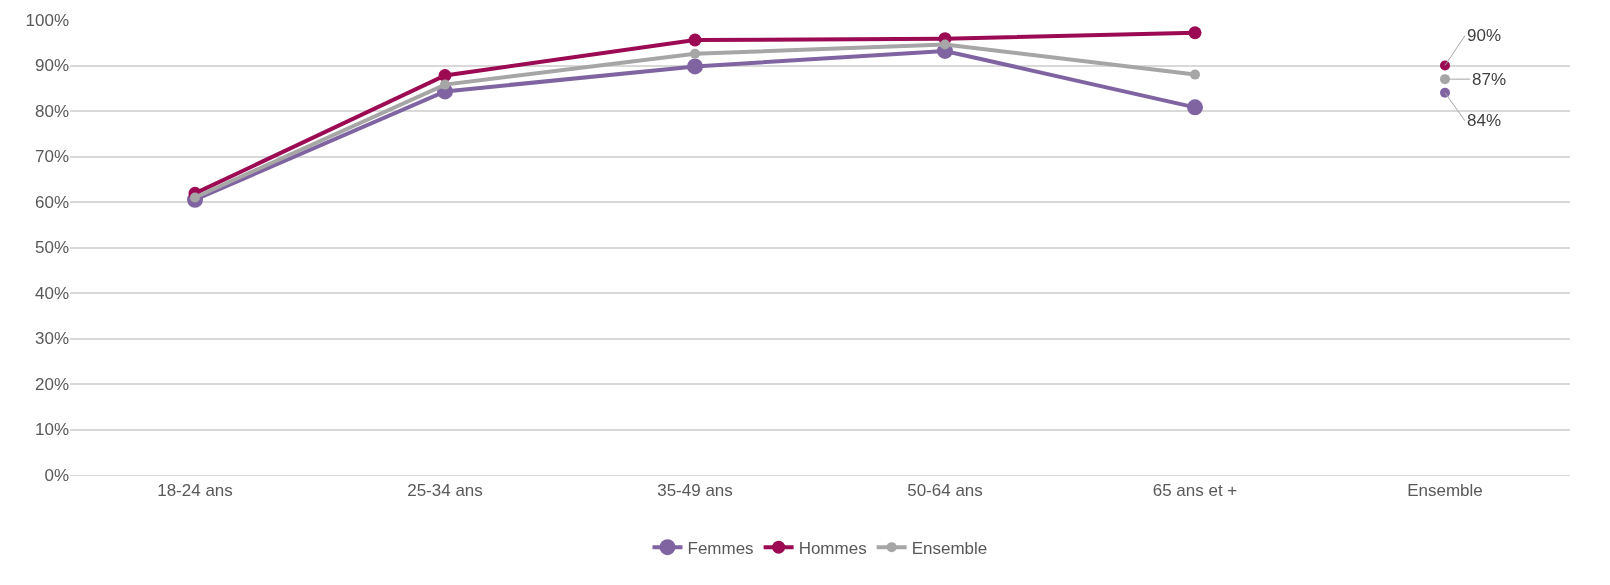 This screenshot has width=1610, height=585. What do you see at coordinates (51, 157) in the screenshot?
I see `y-tick-label: 70%` at bounding box center [51, 157].